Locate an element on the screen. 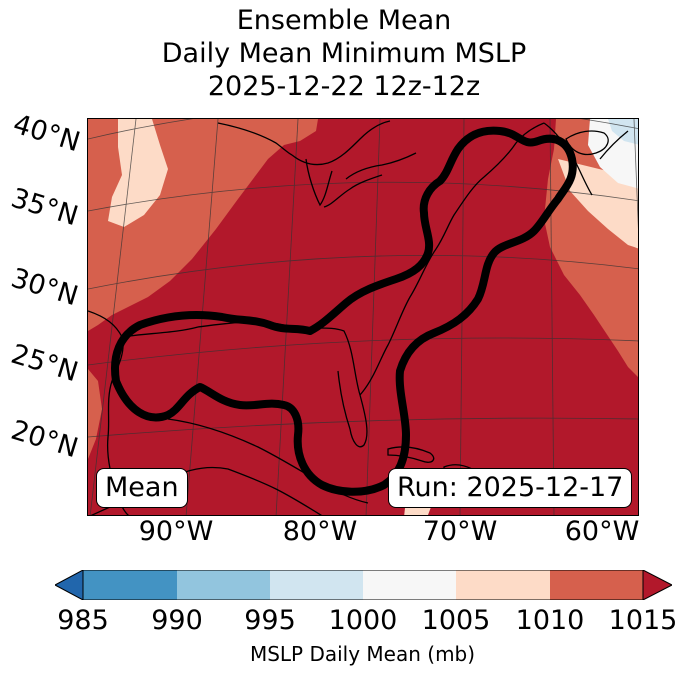 This screenshot has height=674, width=688. lon-label-80w: 80°W is located at coordinates (320, 531).